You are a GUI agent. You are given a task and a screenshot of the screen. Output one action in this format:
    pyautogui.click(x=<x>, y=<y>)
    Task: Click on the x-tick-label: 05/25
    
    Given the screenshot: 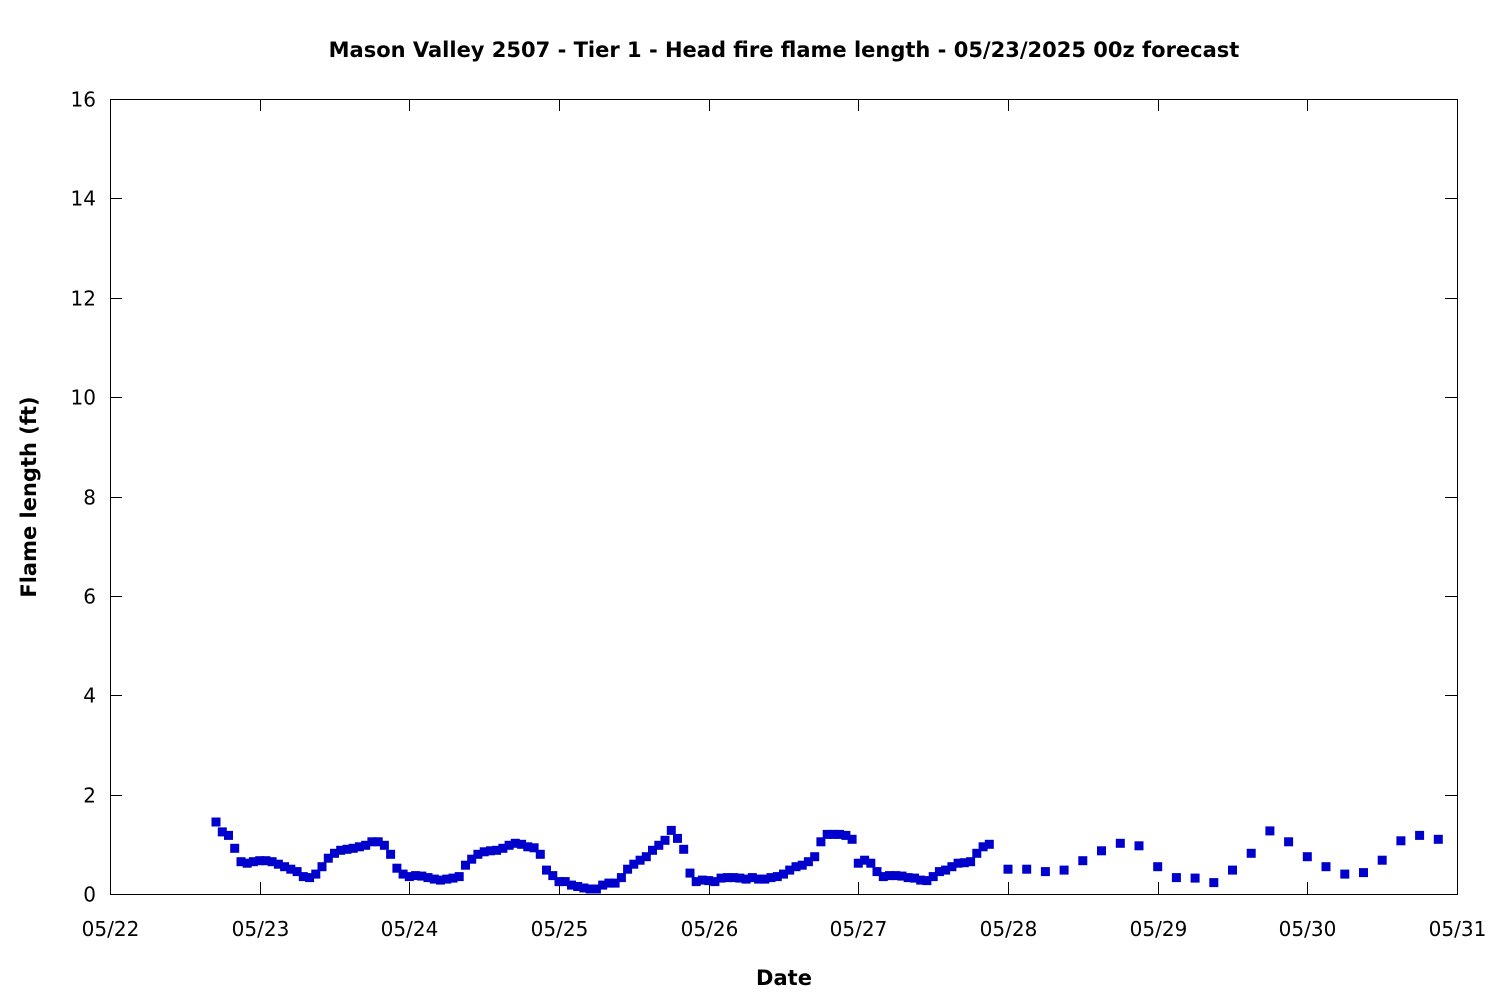 What is the action you would take?
    pyautogui.click(x=560, y=929)
    